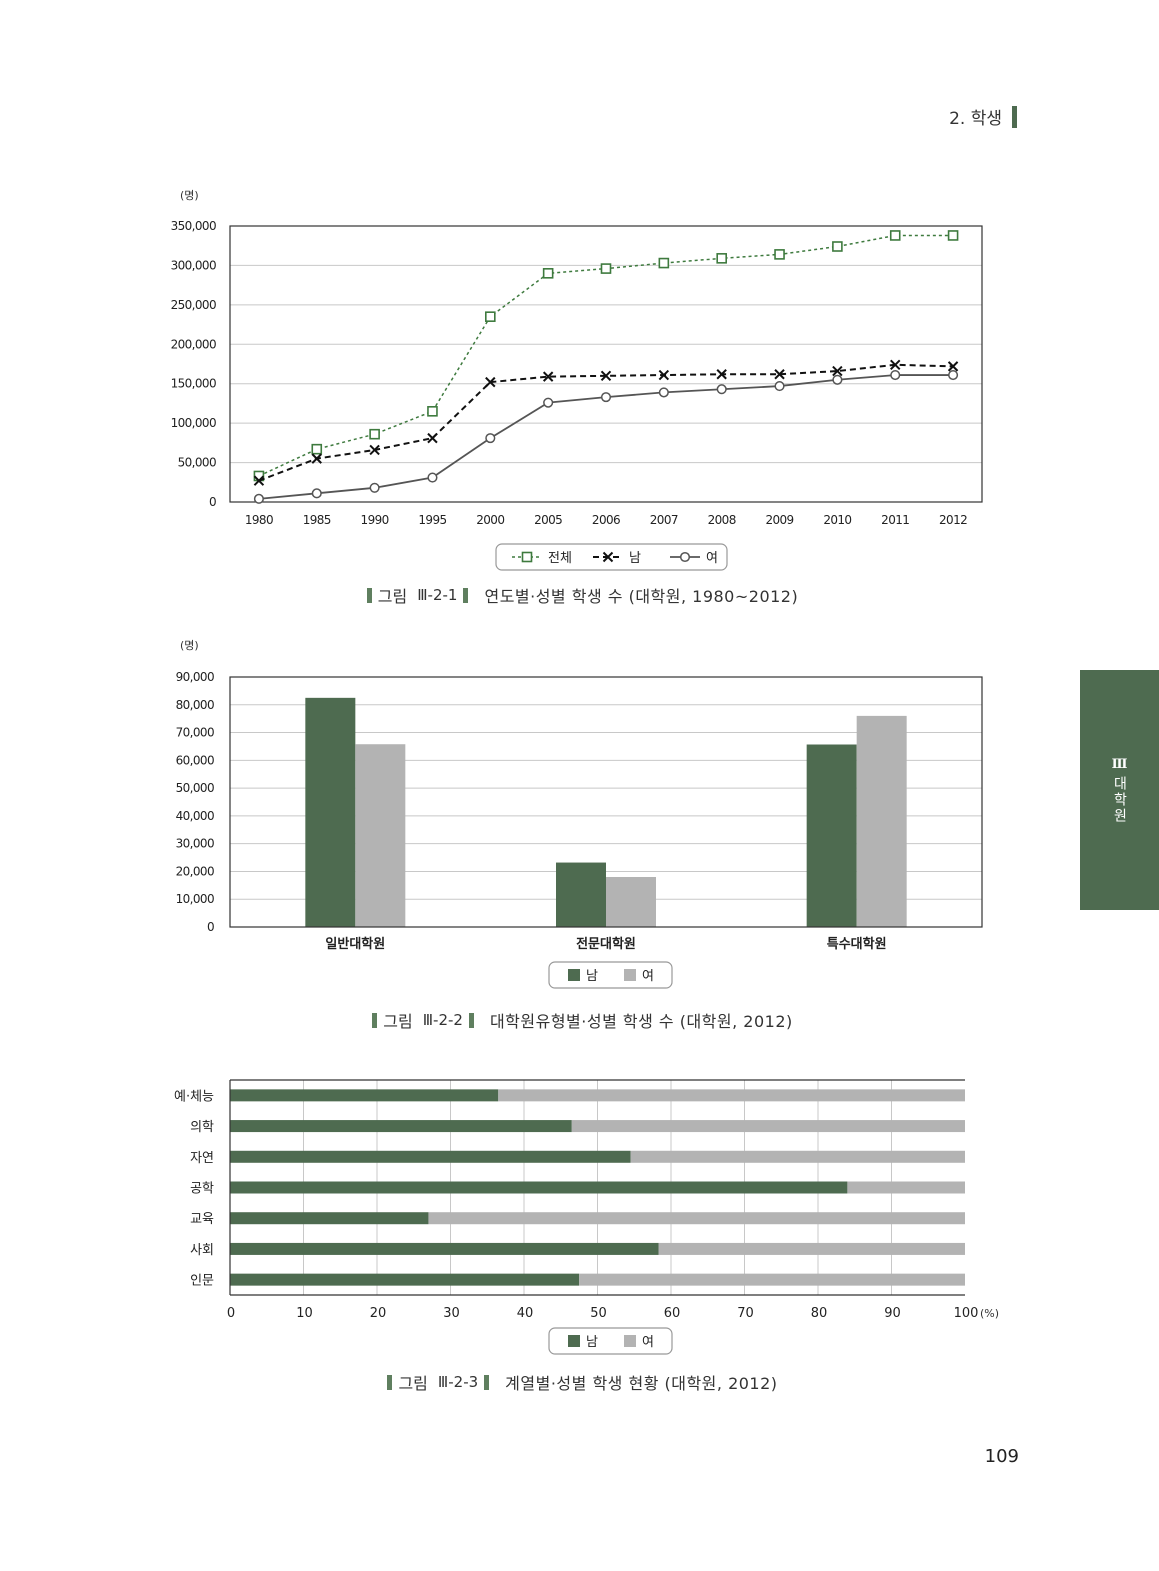  What do you see at coordinates (953, 520) in the screenshot?
I see `x-tick-label: 2012` at bounding box center [953, 520].